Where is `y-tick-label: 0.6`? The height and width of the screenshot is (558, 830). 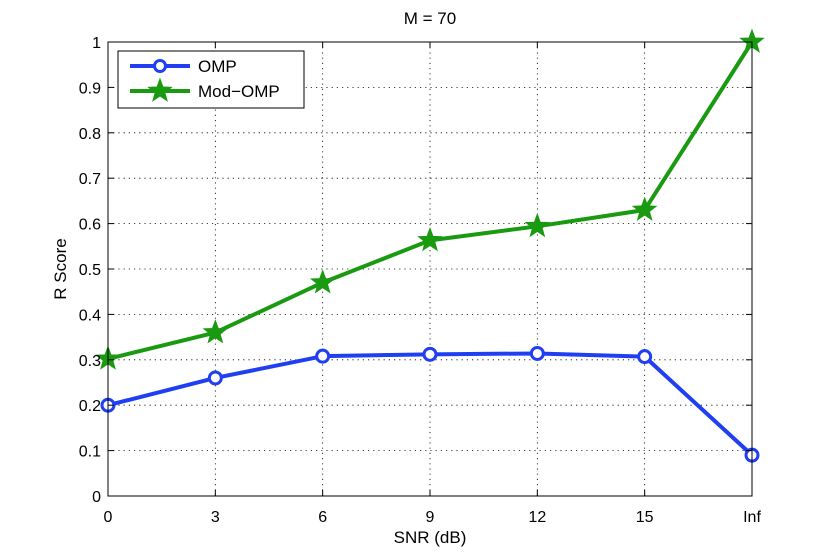 y-tick-label: 0.6 is located at coordinates (90, 225).